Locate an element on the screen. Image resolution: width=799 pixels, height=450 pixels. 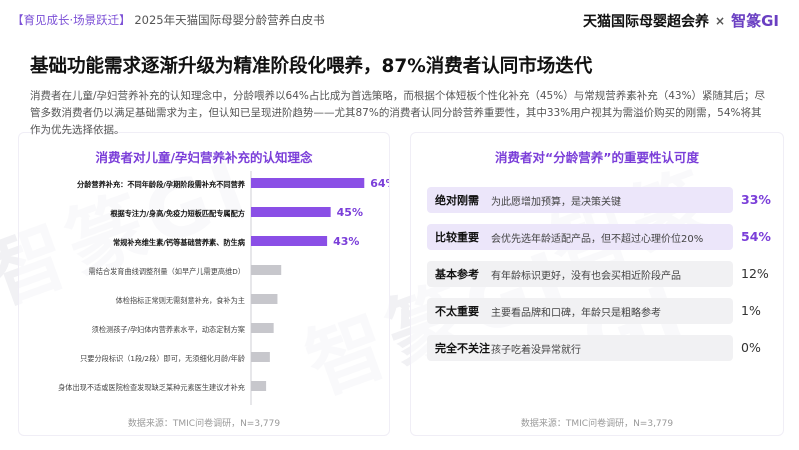
importance-label: 绝对刚需 is located at coordinates (457, 200).